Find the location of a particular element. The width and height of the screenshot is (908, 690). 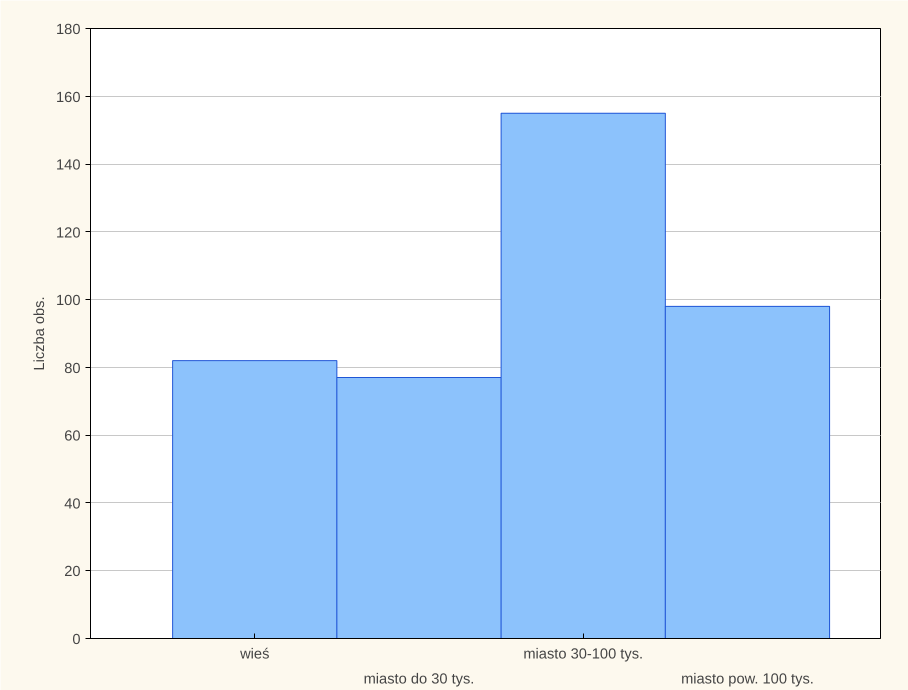

y-tick-label: 140 is located at coordinates (68, 166).